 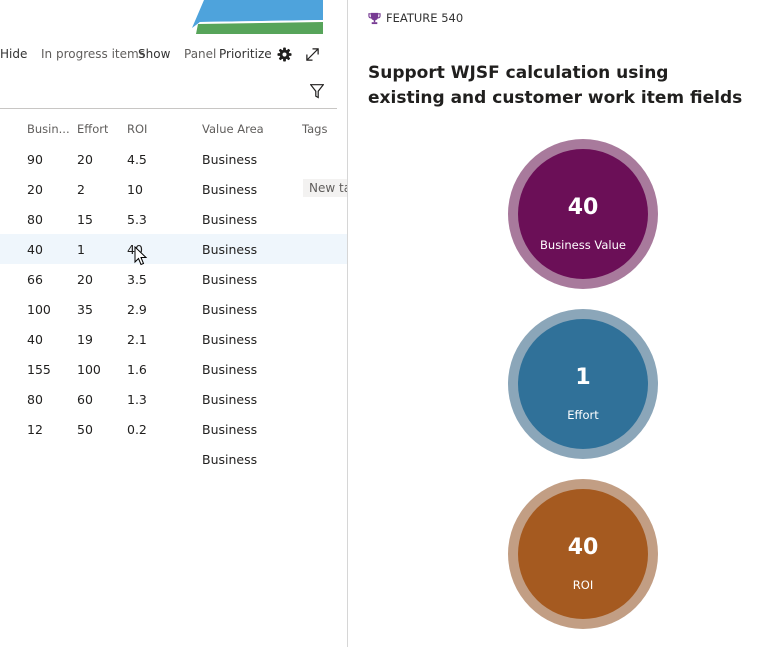 What do you see at coordinates (260, 22) in the screenshot?
I see `chart-area-gap` at bounding box center [260, 22].